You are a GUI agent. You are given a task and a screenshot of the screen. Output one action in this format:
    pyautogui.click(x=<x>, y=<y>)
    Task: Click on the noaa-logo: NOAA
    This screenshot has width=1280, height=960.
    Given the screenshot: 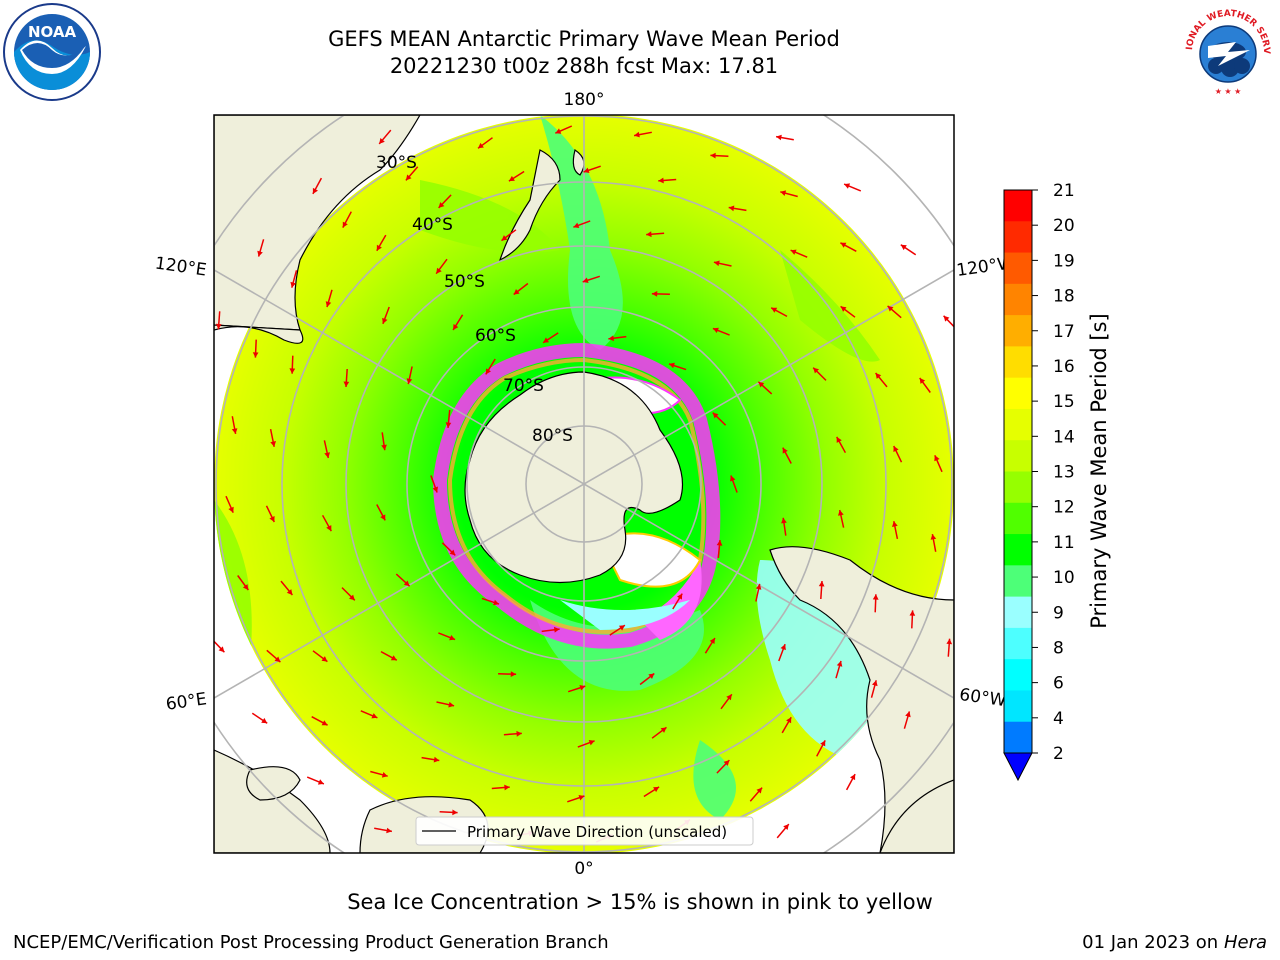 What is the action you would take?
    pyautogui.click(x=52, y=52)
    